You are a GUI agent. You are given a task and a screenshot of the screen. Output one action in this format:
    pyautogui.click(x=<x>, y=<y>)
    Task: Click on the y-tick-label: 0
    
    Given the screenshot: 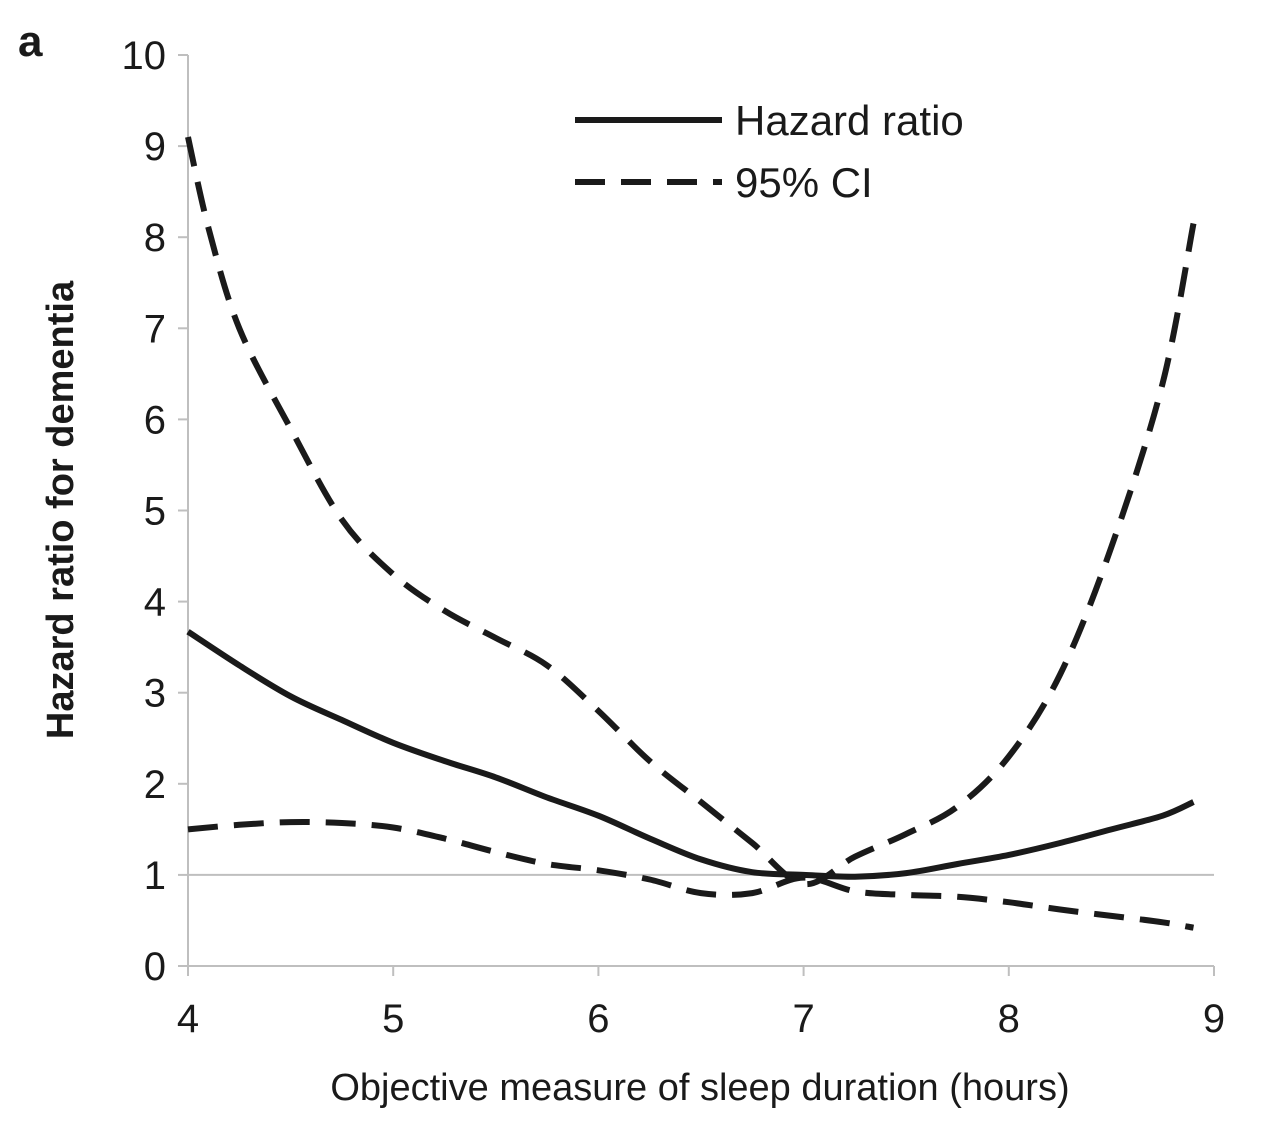 What is the action you would take?
    pyautogui.click(x=155, y=967)
    